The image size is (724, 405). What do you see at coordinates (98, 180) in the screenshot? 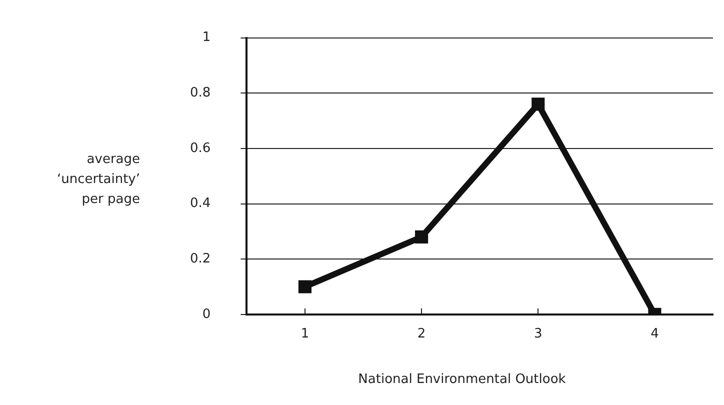
I see `y-axis-title: average ‘uncertainty’ per page` at bounding box center [98, 180].